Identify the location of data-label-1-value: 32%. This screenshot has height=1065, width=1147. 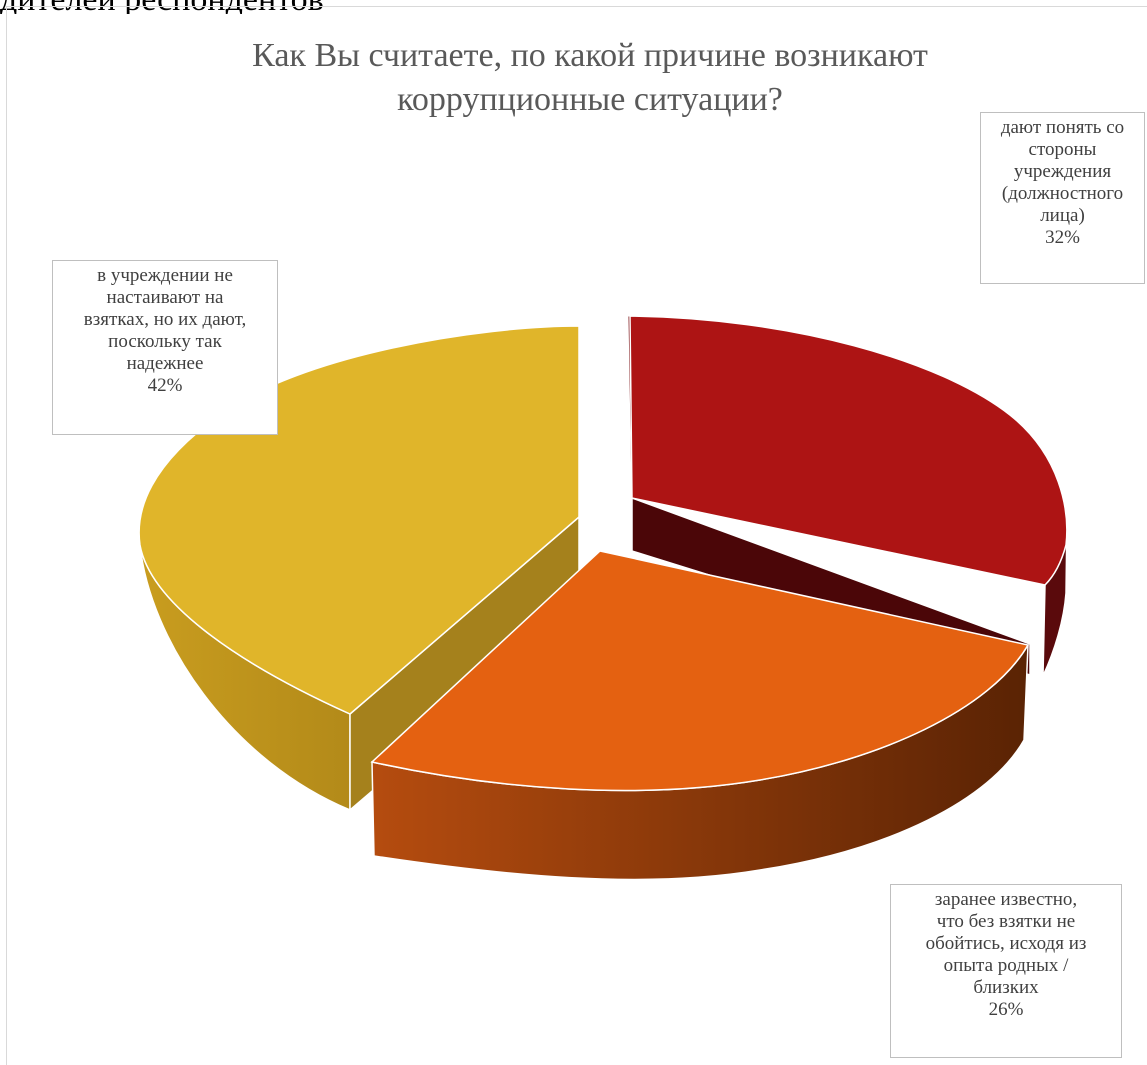
(1062, 237).